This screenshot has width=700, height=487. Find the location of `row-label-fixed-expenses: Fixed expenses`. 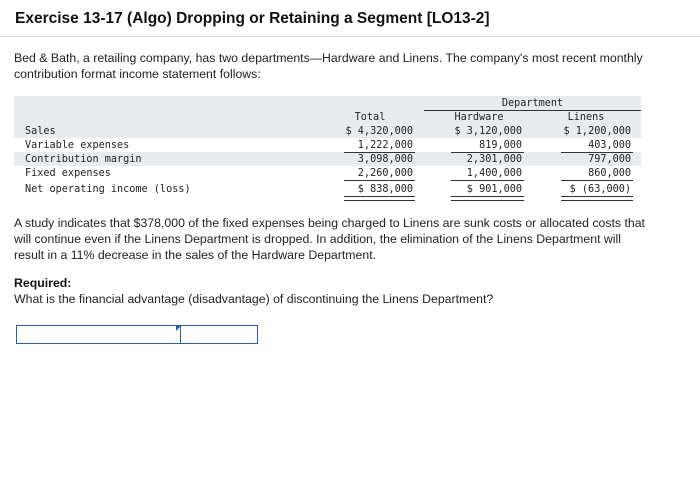

row-label-fixed-expenses: Fixed expenses is located at coordinates (68, 173).